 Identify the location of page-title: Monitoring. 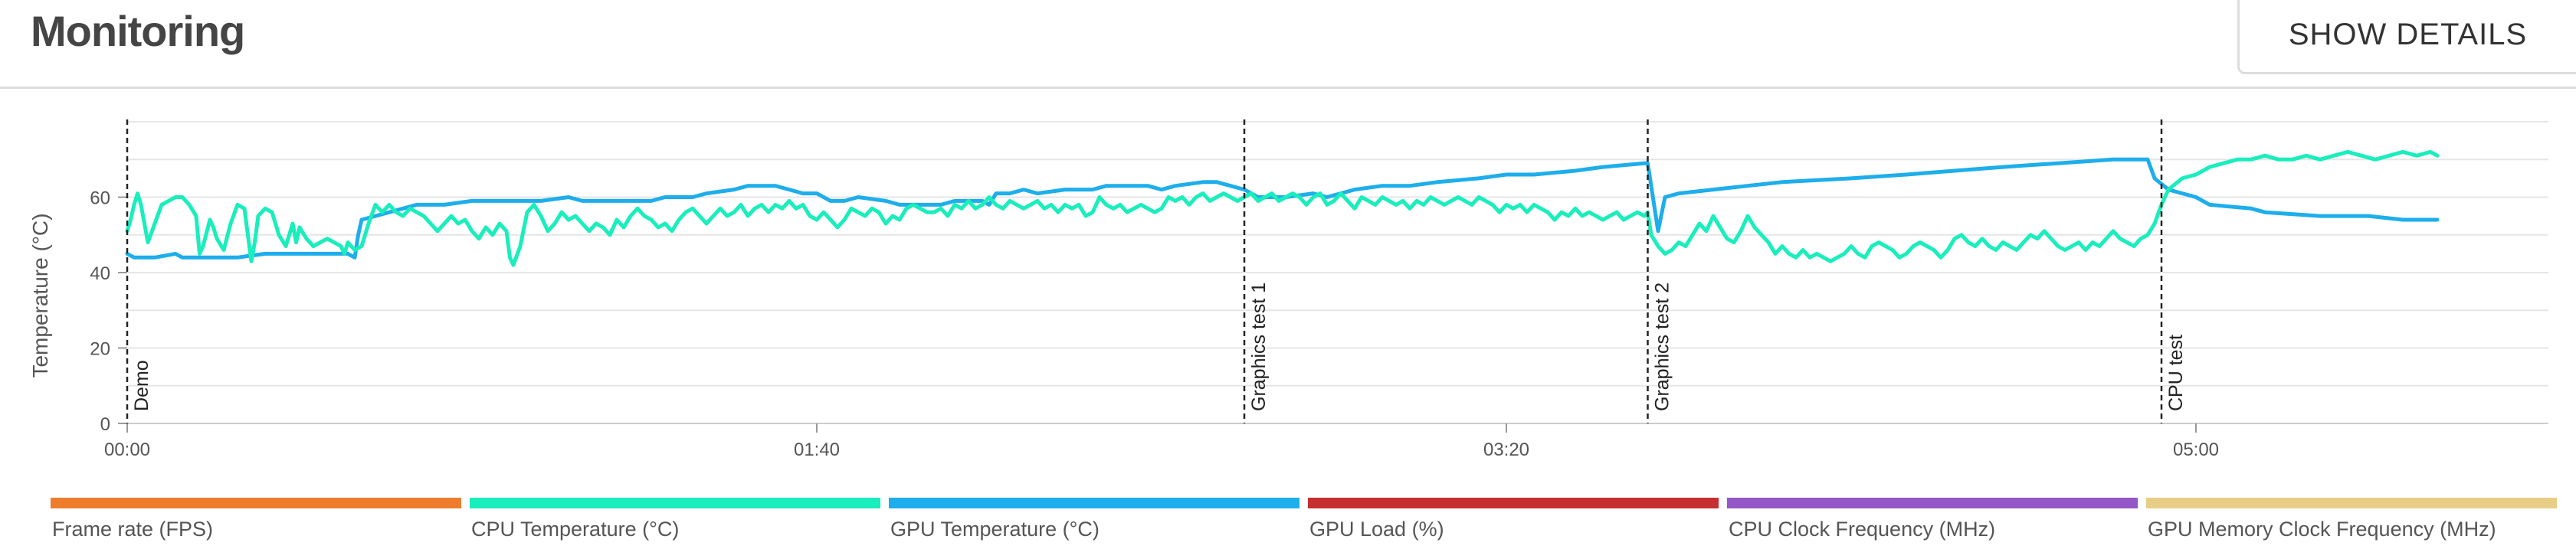
(138, 31).